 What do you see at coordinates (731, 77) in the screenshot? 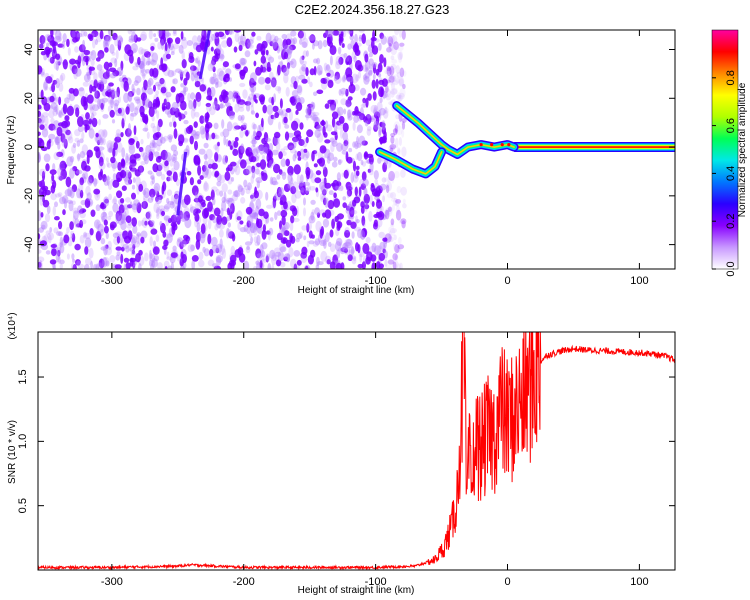
I see `colorbar-tick-label: 0.8` at bounding box center [731, 77].